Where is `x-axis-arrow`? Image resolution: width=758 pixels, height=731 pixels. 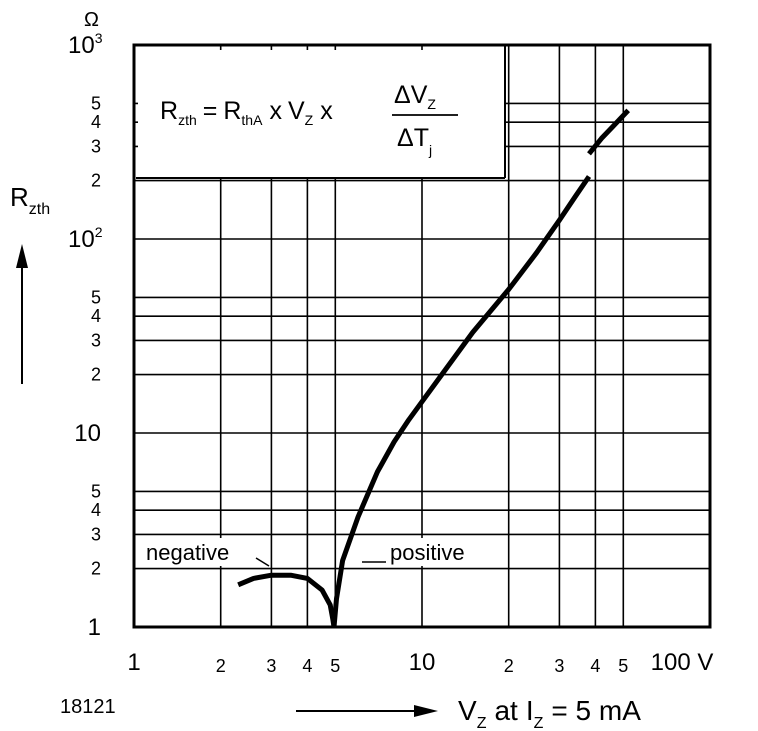 x-axis-arrow is located at coordinates (367, 711).